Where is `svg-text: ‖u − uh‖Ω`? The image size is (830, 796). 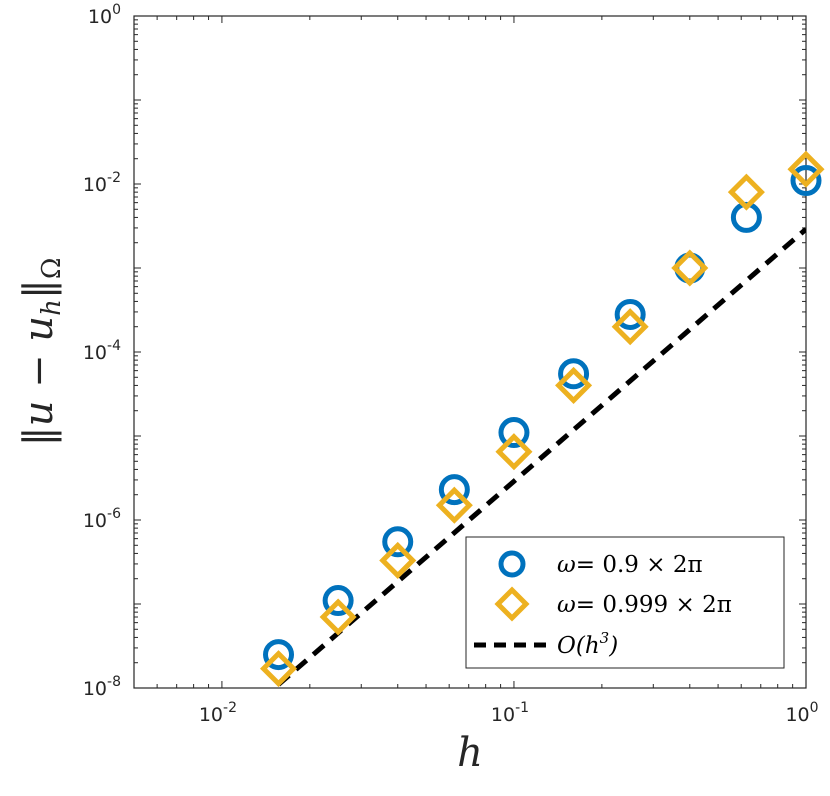 svg-text: ‖u − uh‖Ω is located at coordinates (41, 352).